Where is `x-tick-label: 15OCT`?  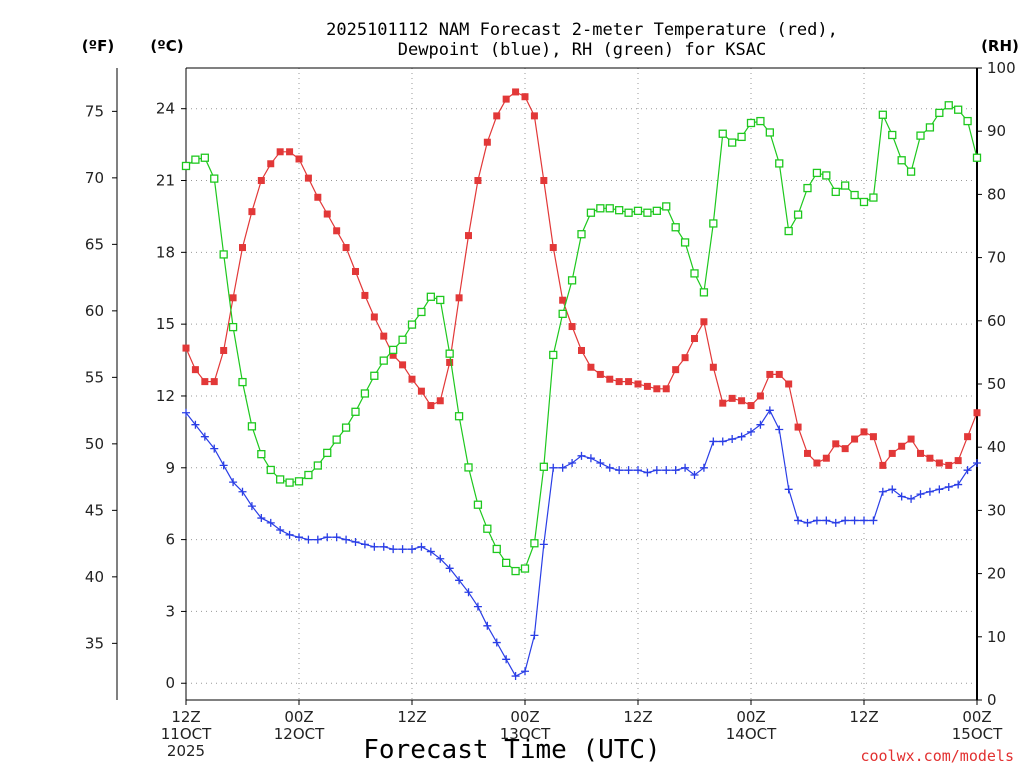 x-tick-label: 15OCT is located at coordinates (977, 734).